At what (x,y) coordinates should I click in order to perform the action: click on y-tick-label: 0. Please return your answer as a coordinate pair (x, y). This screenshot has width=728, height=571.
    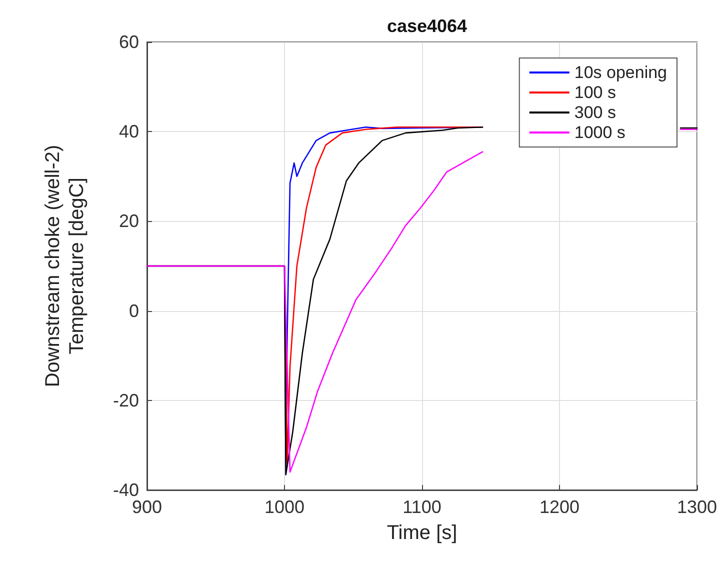
    Looking at the image, I should click on (133, 310).